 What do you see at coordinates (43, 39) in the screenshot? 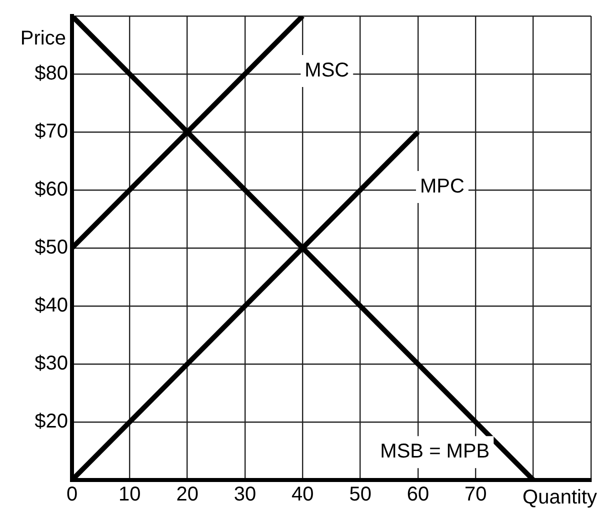
I see `y-axis-title: Price` at bounding box center [43, 39].